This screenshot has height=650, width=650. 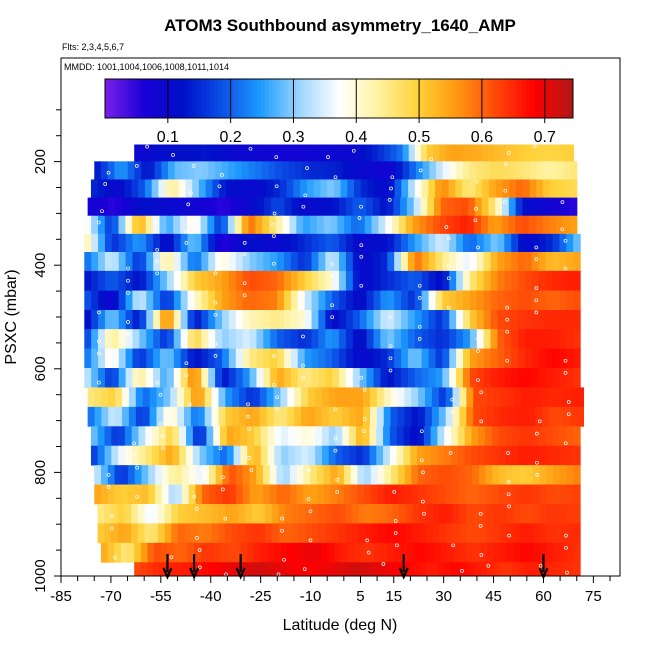 I want to click on x-tick-label: -70, so click(x=111, y=596).